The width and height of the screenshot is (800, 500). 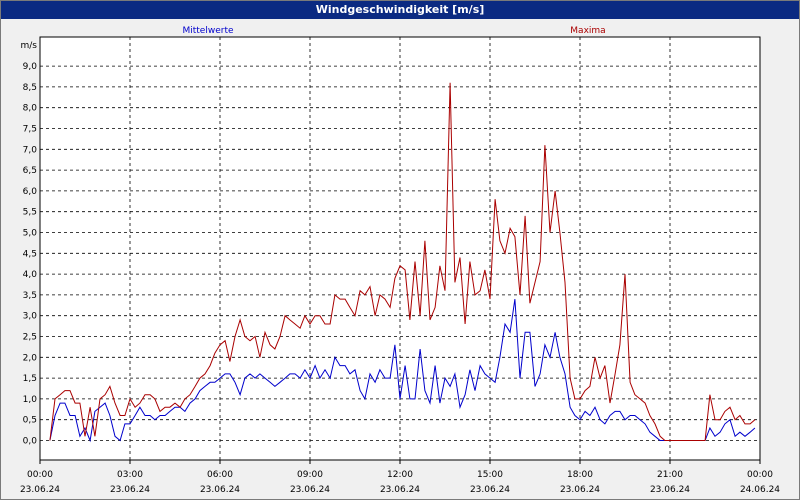 I want to click on x-tick-label-time: 21:00, so click(x=670, y=475).